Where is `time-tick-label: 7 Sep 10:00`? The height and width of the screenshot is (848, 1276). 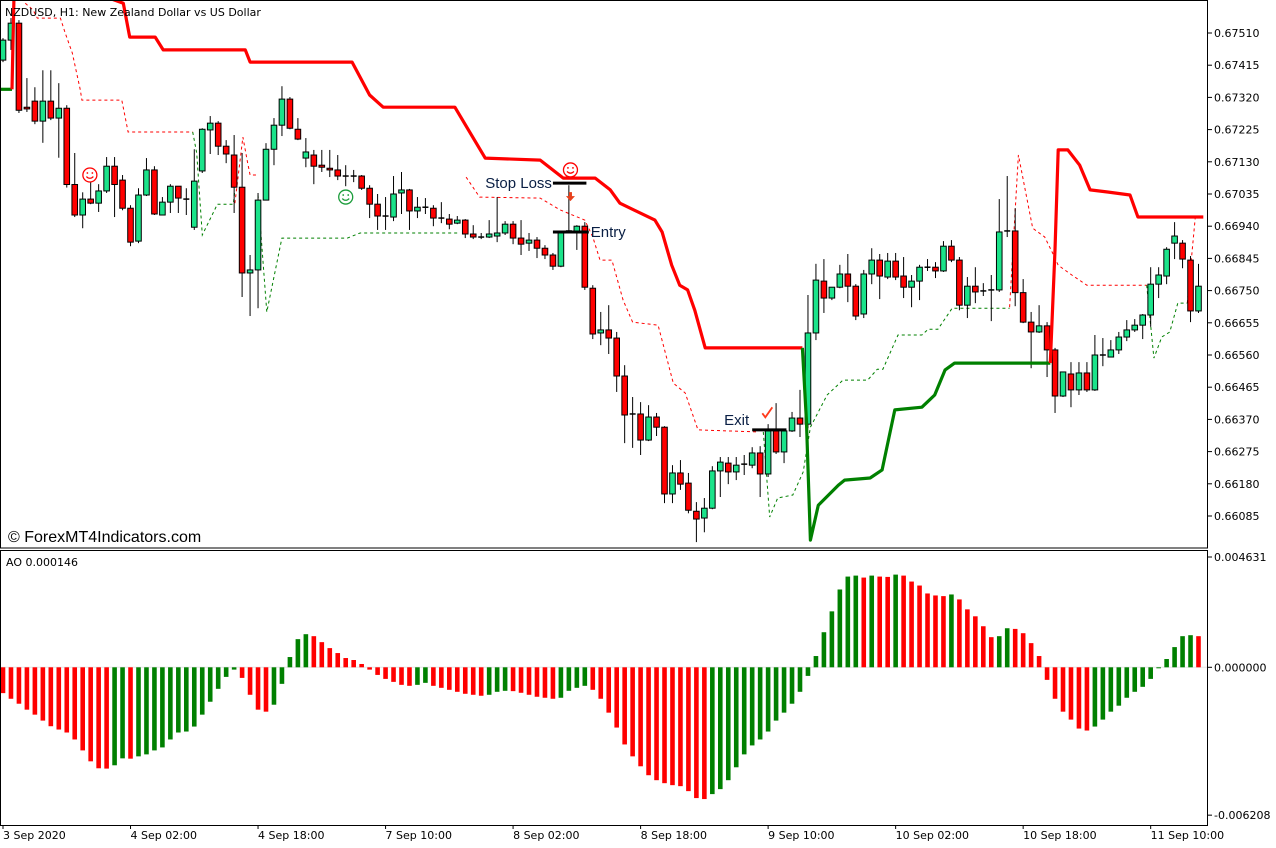 time-tick-label: 7 Sep 10:00 is located at coordinates (419, 835).